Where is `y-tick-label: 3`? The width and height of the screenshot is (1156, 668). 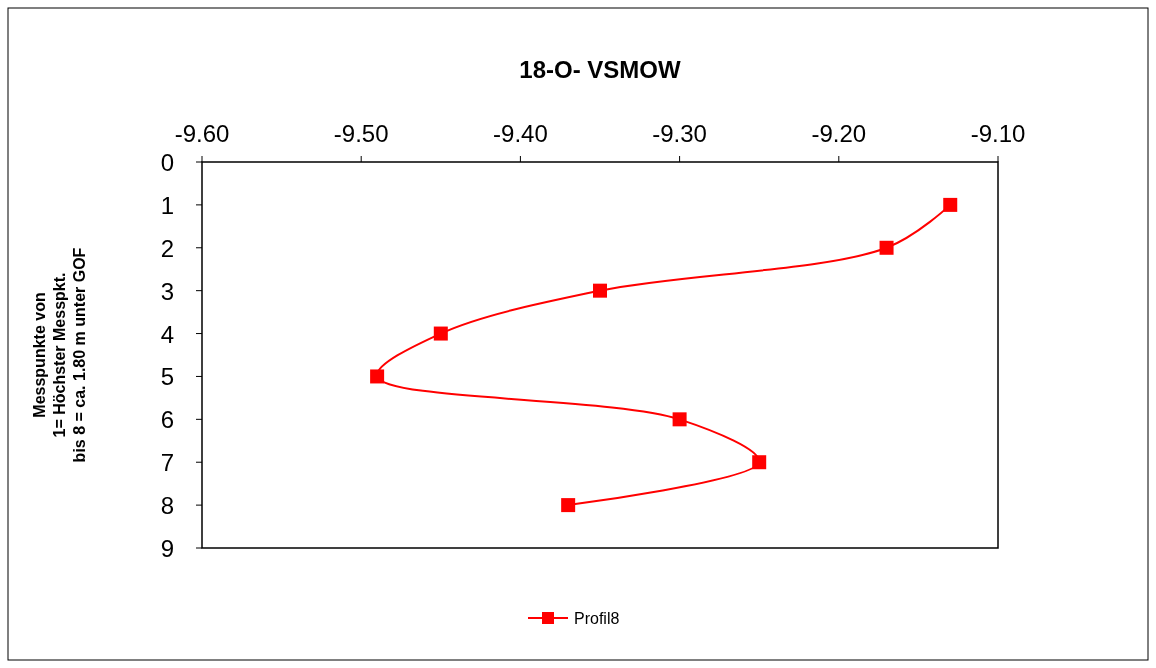 y-tick-label: 3 is located at coordinates (167, 291).